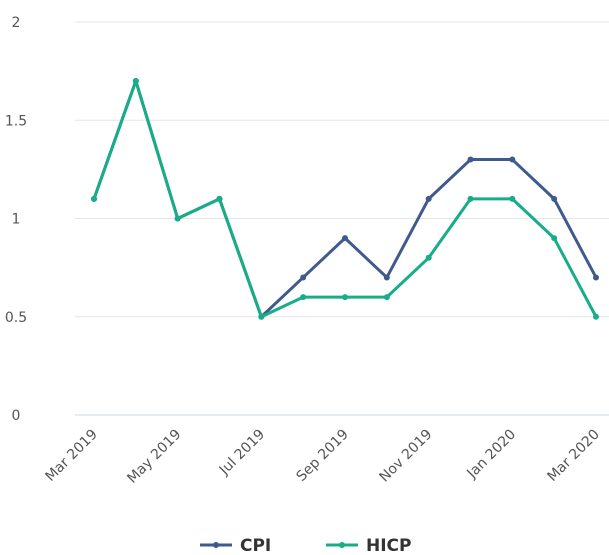 The width and height of the screenshot is (609, 555). I want to click on x-tick-label: May 2019, so click(154, 457).